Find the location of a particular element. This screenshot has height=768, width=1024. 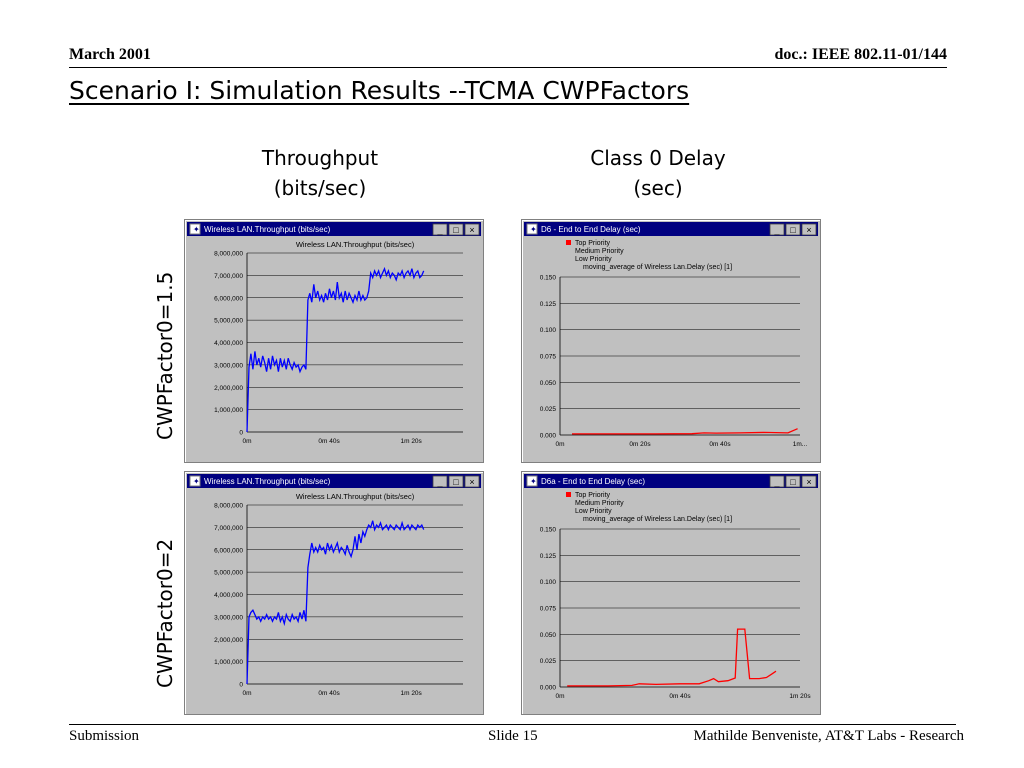

x-tick-label: 1m 20s is located at coordinates (411, 441).